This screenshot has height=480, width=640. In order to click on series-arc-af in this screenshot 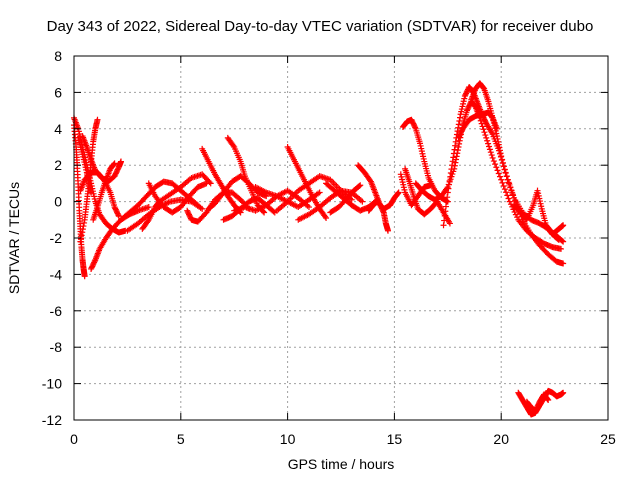, I will do `click(517, 162)`.